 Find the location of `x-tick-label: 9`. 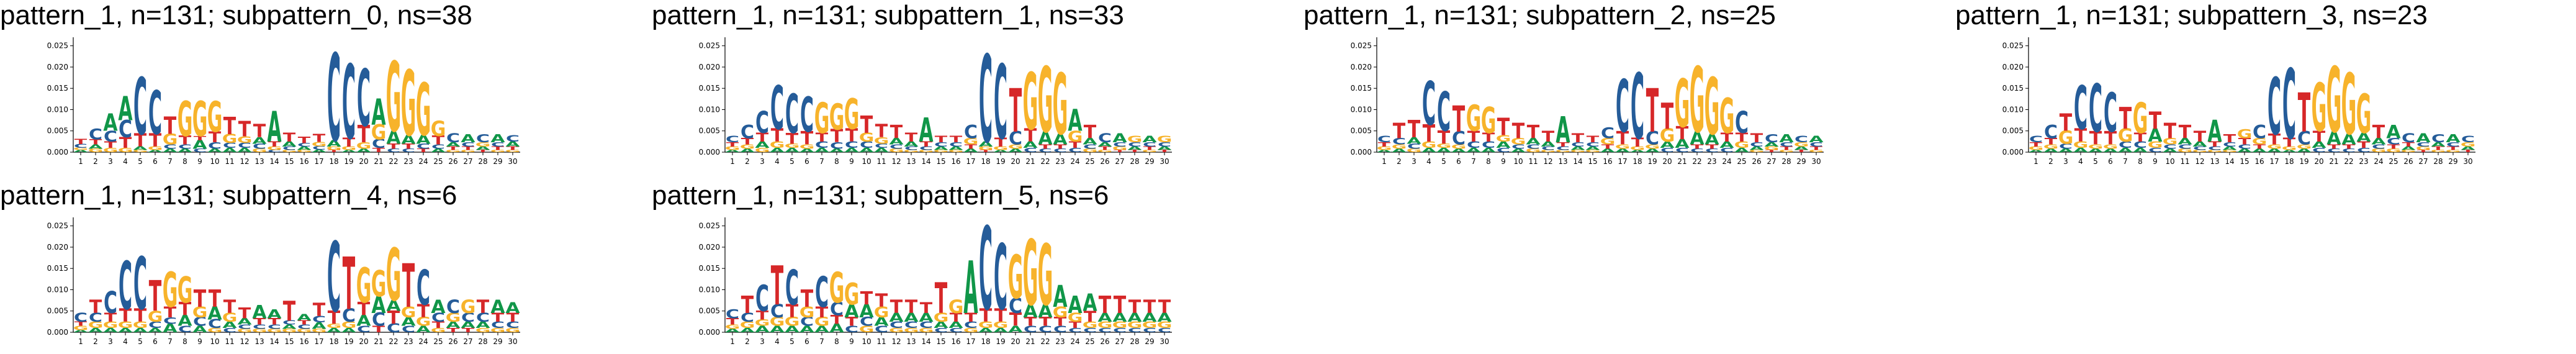

x-tick-label: 9 is located at coordinates (851, 161).